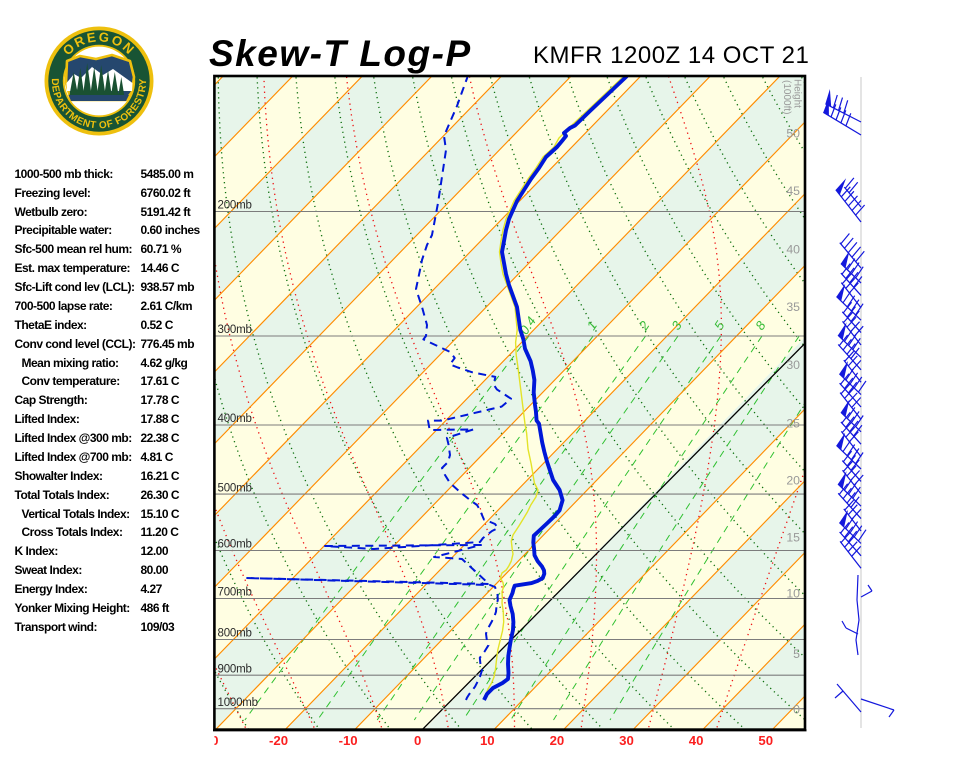  Describe the element at coordinates (786, 97) in the screenshot. I see `svg-text: (1000ft)` at that location.